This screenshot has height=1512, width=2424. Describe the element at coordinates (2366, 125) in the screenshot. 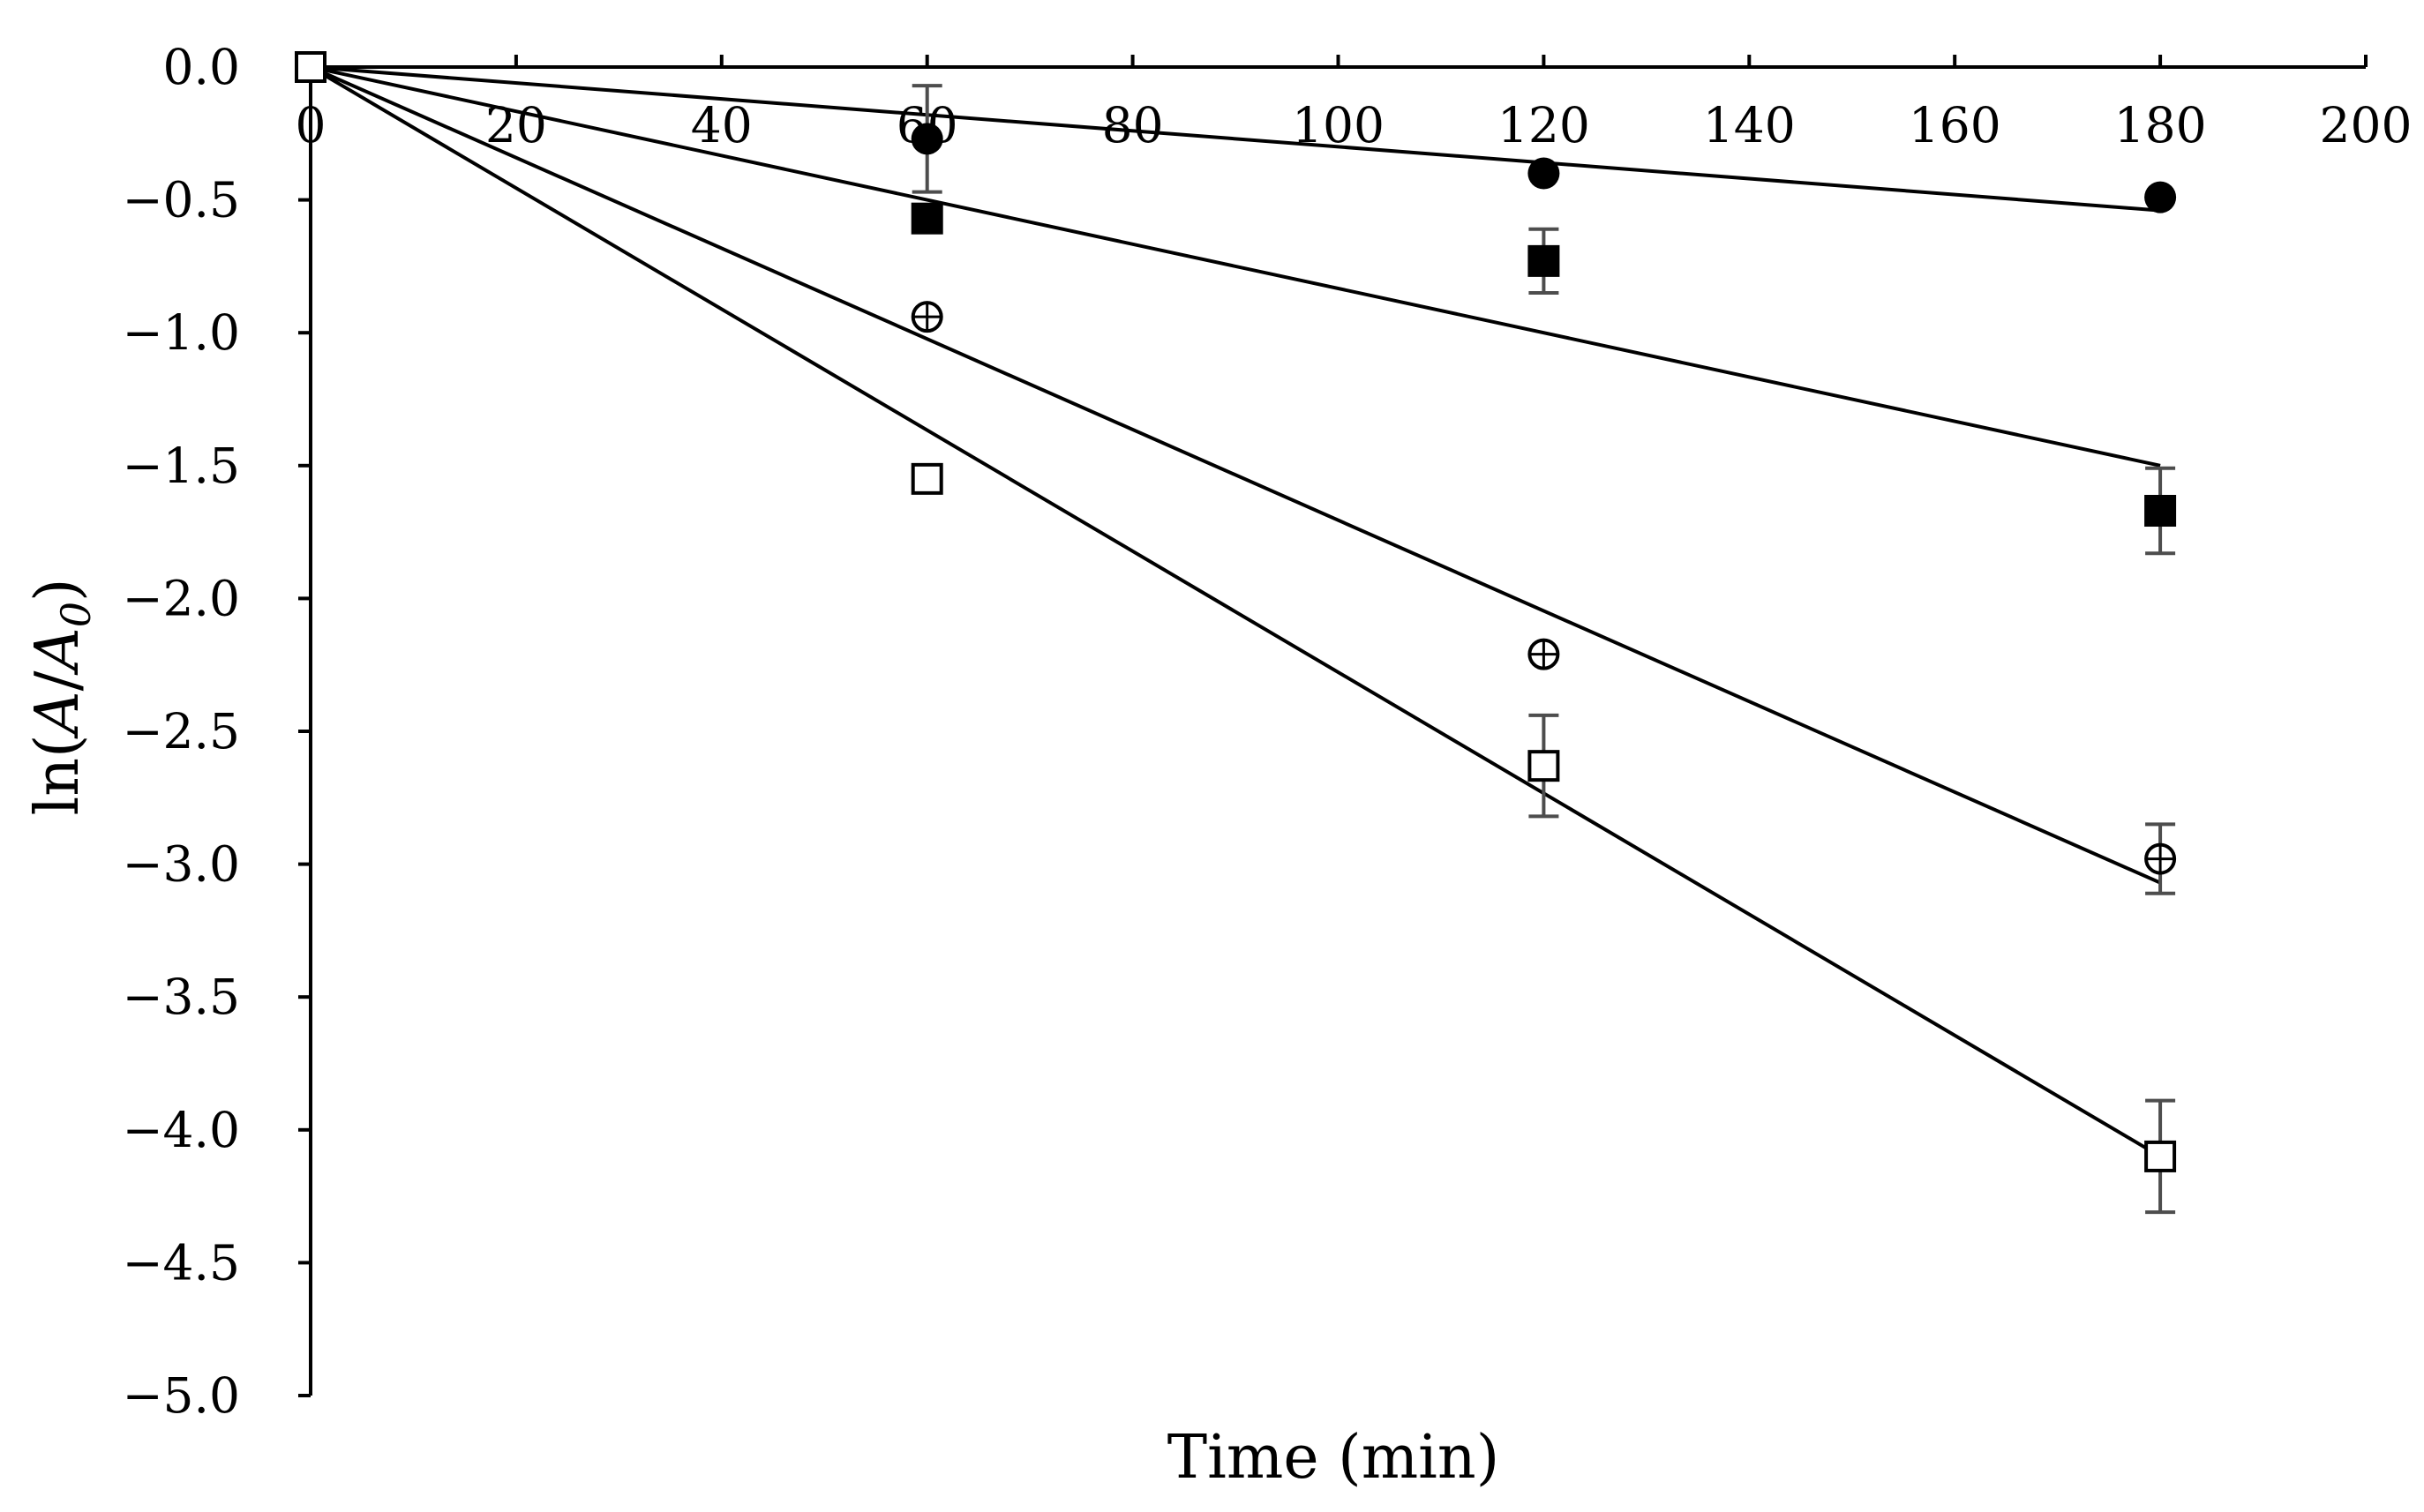

I see `x-tick-label: 200` at that location.